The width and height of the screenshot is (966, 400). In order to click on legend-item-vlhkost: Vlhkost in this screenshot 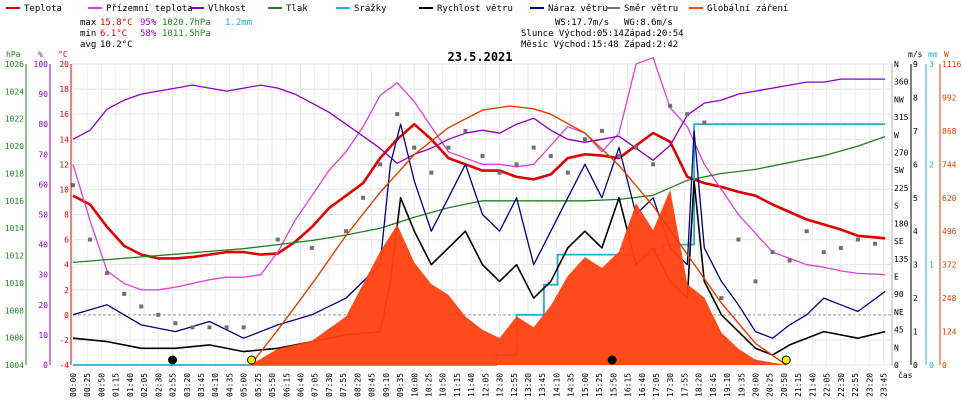, I will do `click(218, 9)`.